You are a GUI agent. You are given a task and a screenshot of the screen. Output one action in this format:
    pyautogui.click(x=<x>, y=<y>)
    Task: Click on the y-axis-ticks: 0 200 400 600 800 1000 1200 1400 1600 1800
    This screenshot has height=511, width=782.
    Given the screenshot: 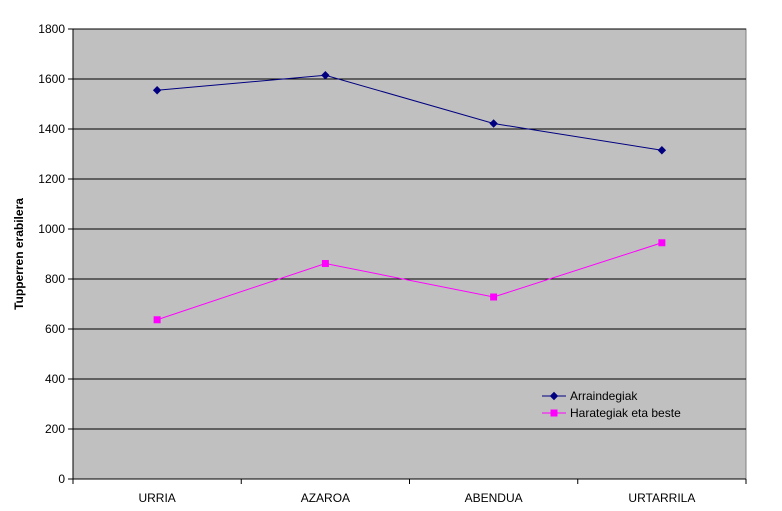 What is the action you would take?
    pyautogui.click(x=55, y=254)
    